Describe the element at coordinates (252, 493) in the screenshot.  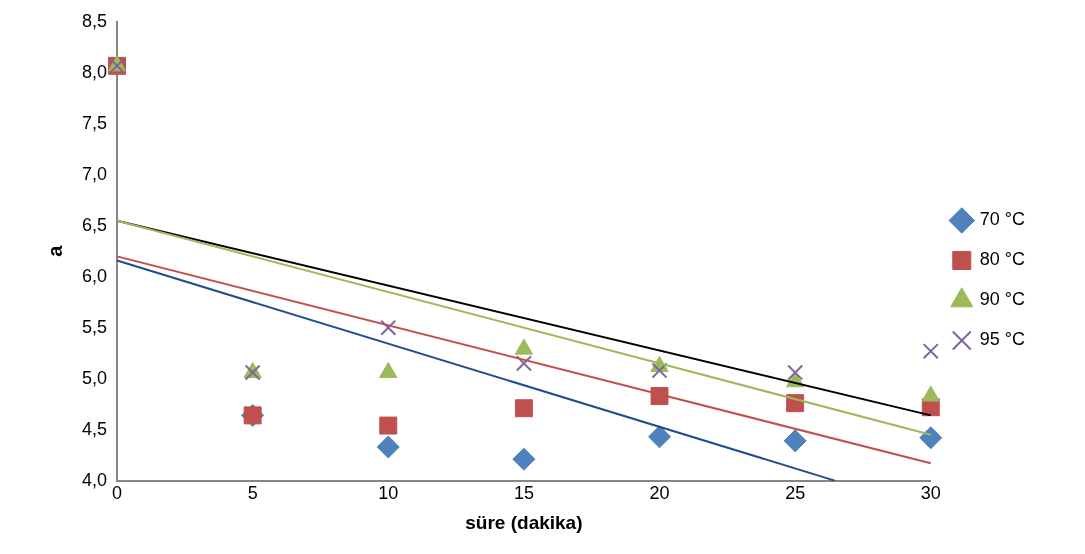
I see `x-tick-label: 5` at that location.